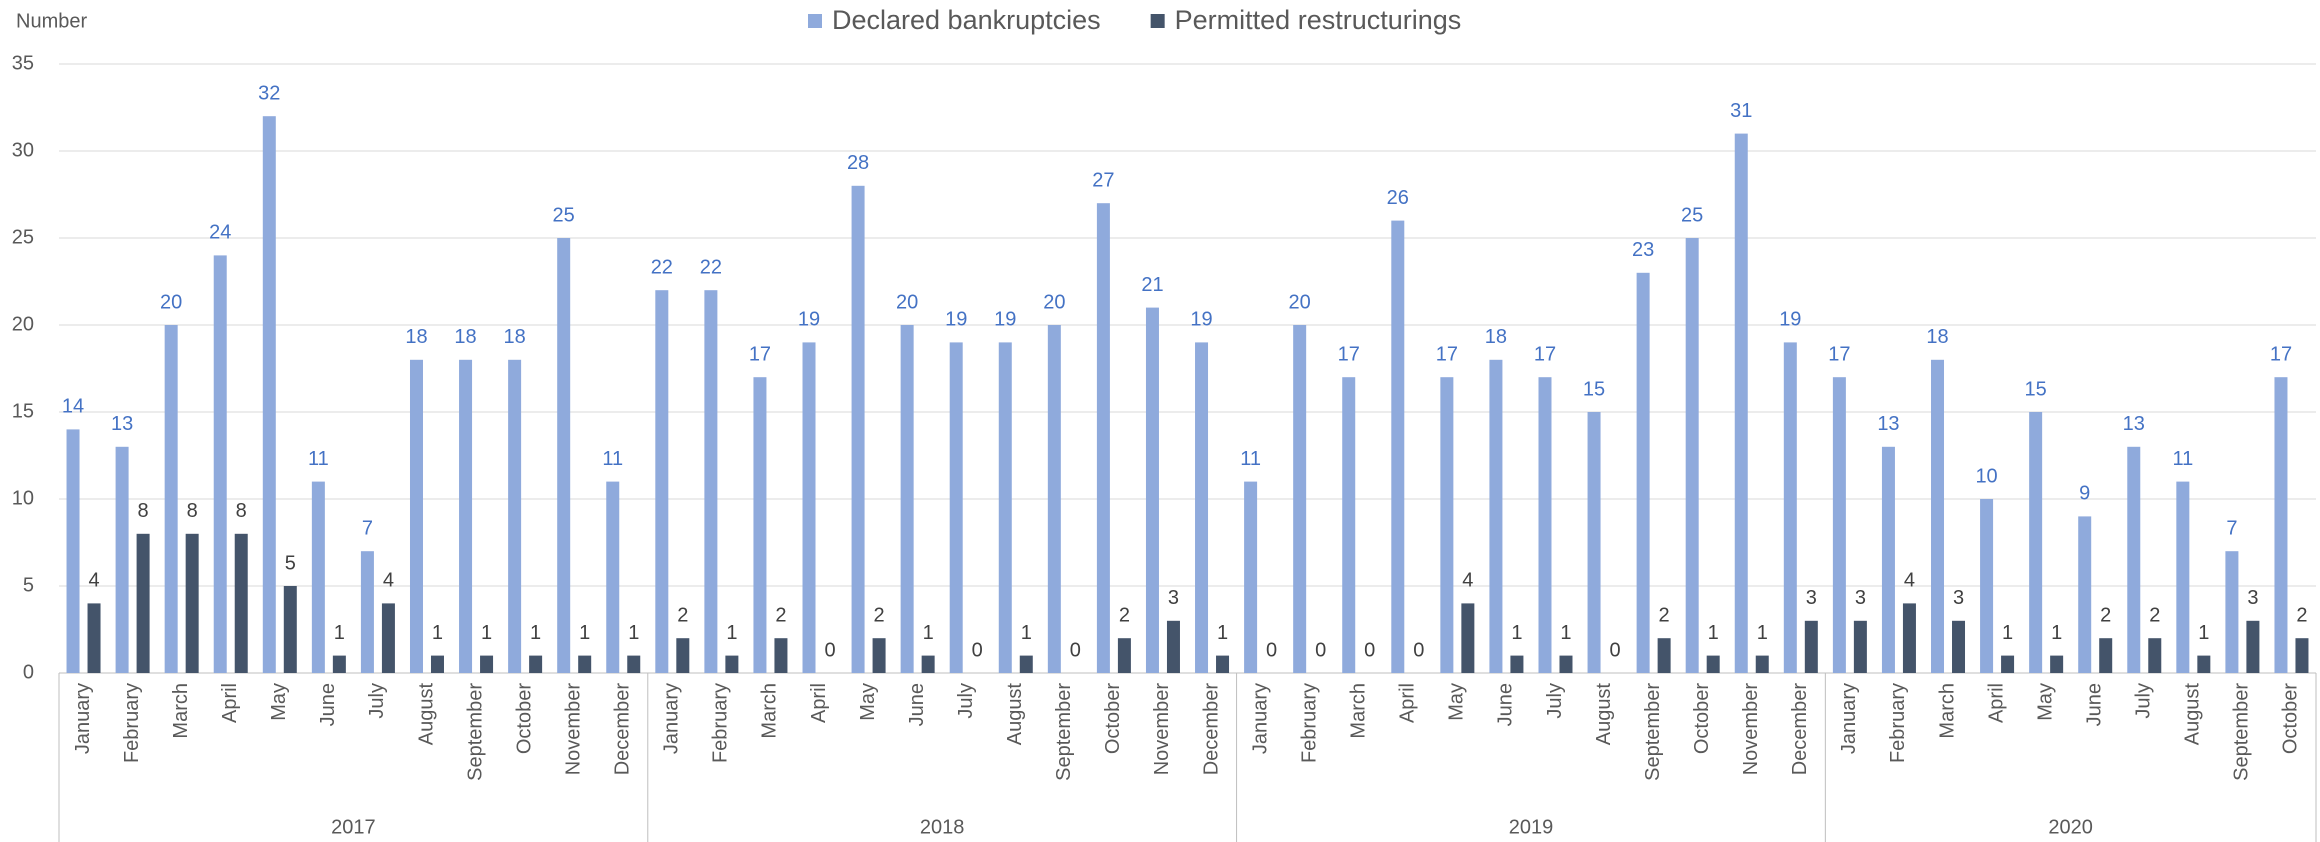 Image resolution: width=2320 pixels, height=842 pixels. I want to click on value-label: 14, so click(73, 407).